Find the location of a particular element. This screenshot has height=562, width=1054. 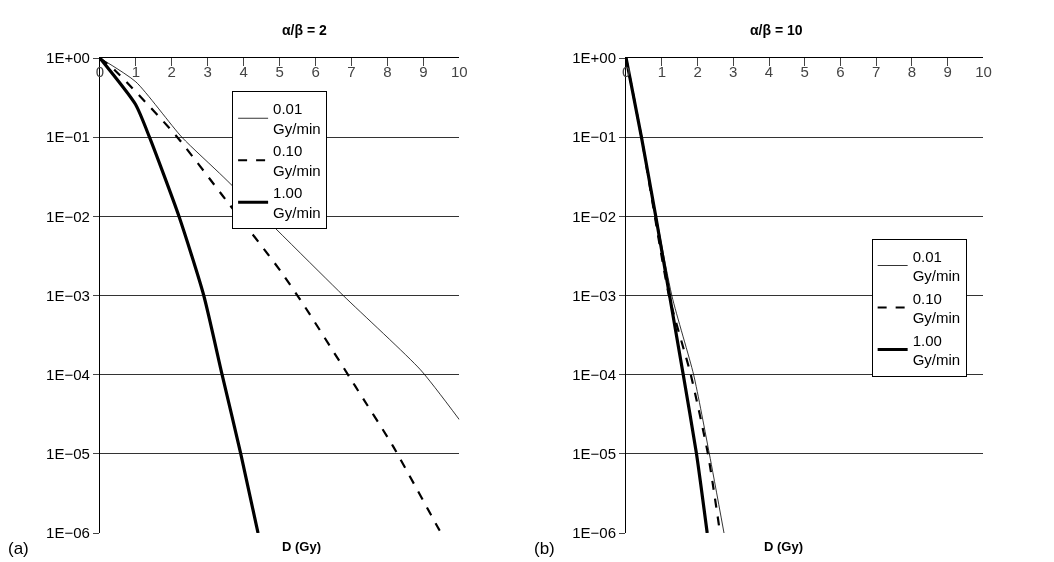

x-tick-label: 0 is located at coordinates (626, 71).